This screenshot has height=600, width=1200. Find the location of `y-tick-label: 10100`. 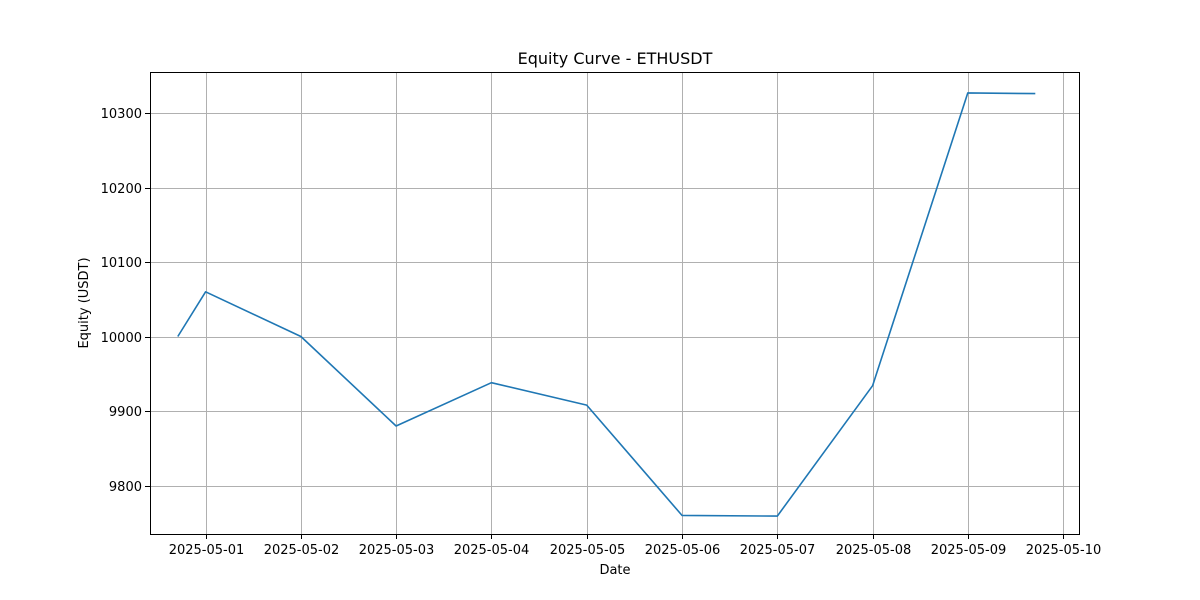

y-tick-label: 10100 is located at coordinates (121, 263).